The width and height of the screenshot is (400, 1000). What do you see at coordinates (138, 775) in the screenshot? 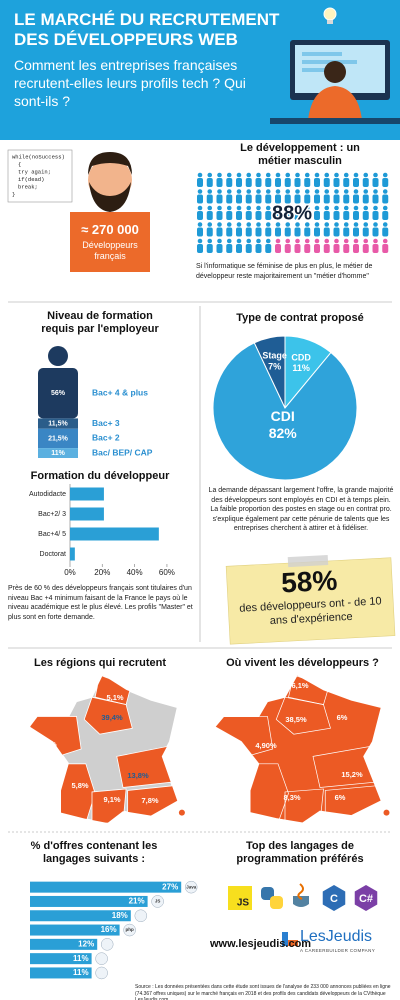
I see `region-label: 13,8%` at bounding box center [138, 775].